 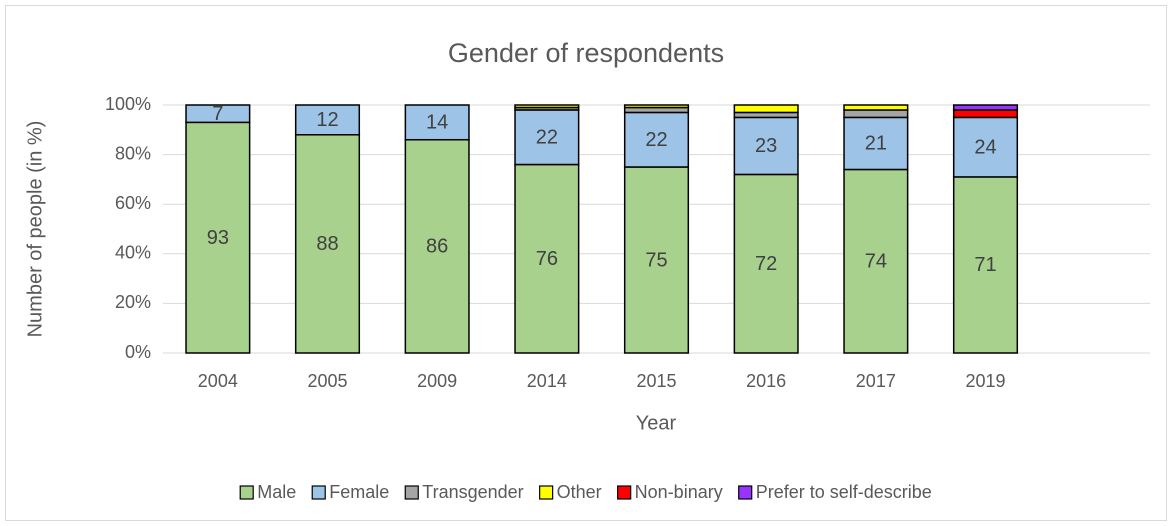 What do you see at coordinates (876, 381) in the screenshot?
I see `x-tick-label: 2017` at bounding box center [876, 381].